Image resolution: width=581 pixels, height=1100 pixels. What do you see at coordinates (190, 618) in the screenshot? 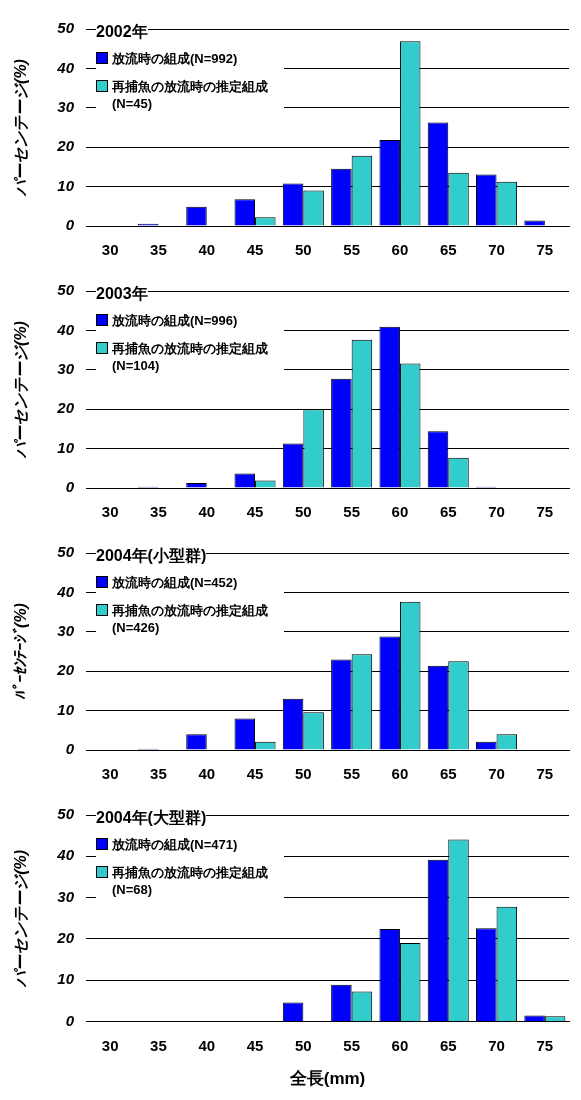
I see `legend-label: 再捕魚の放流時の推定組成(N=426)` at bounding box center [190, 618].